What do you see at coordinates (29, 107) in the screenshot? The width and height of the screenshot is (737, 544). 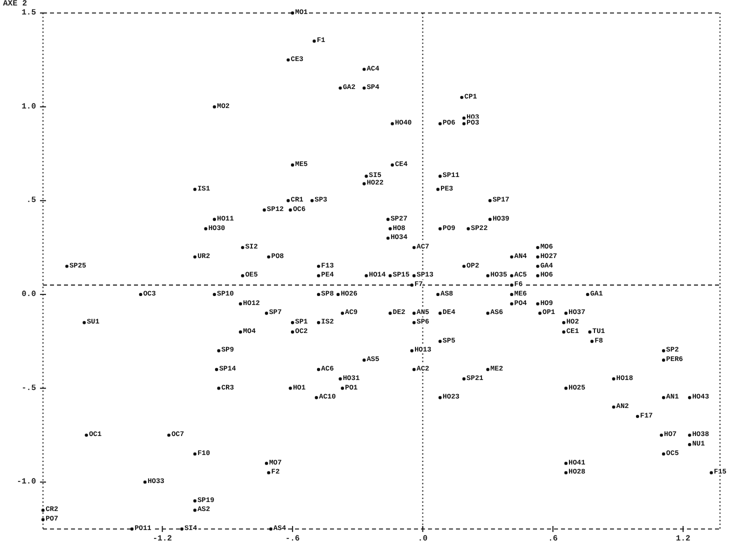 I see `y-tick-label: 1.0` at bounding box center [29, 107].